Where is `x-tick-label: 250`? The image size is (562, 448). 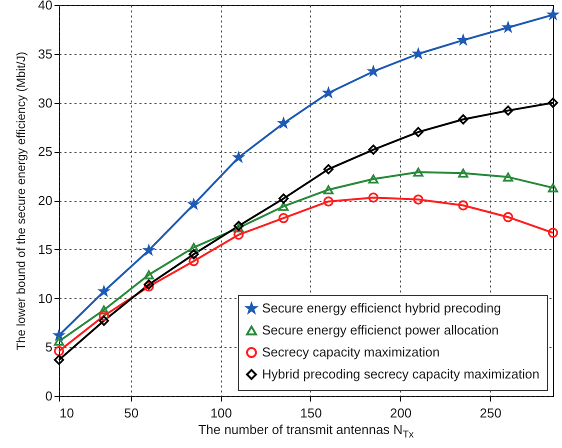
x-tick-label: 250 is located at coordinates (491, 413).